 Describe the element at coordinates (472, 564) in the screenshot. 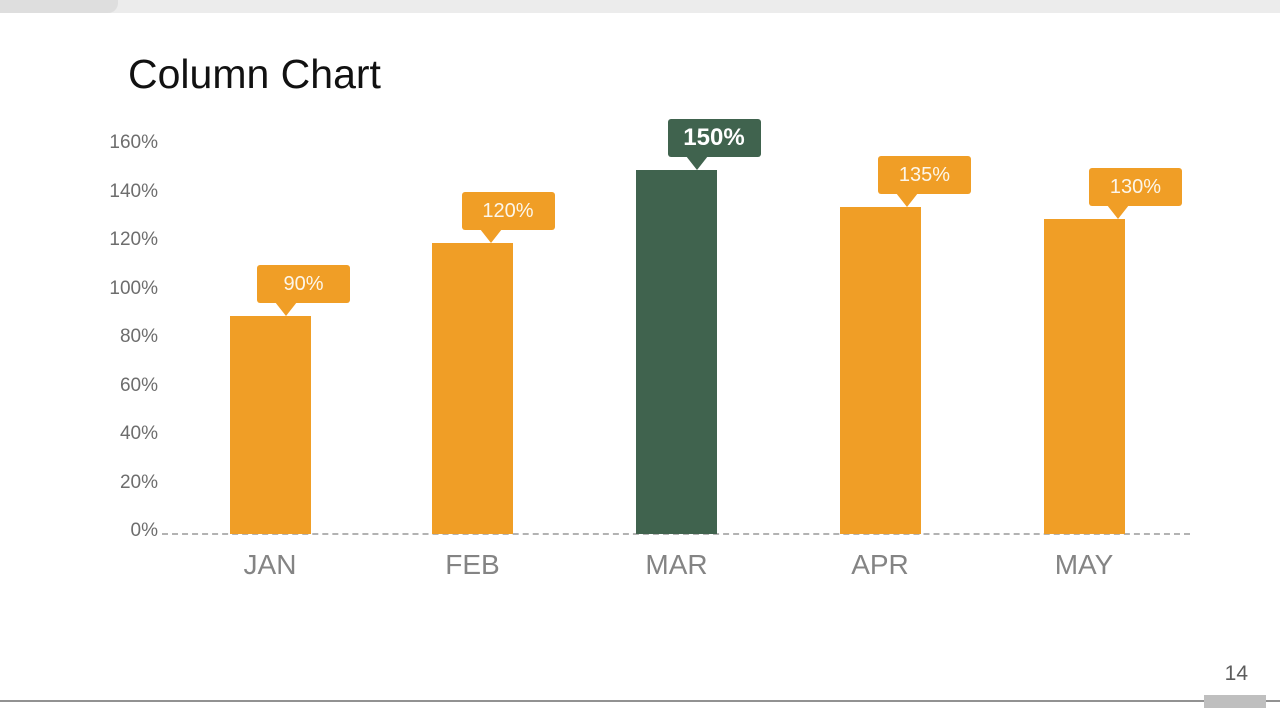

I see `category-label-feb: FEB` at that location.